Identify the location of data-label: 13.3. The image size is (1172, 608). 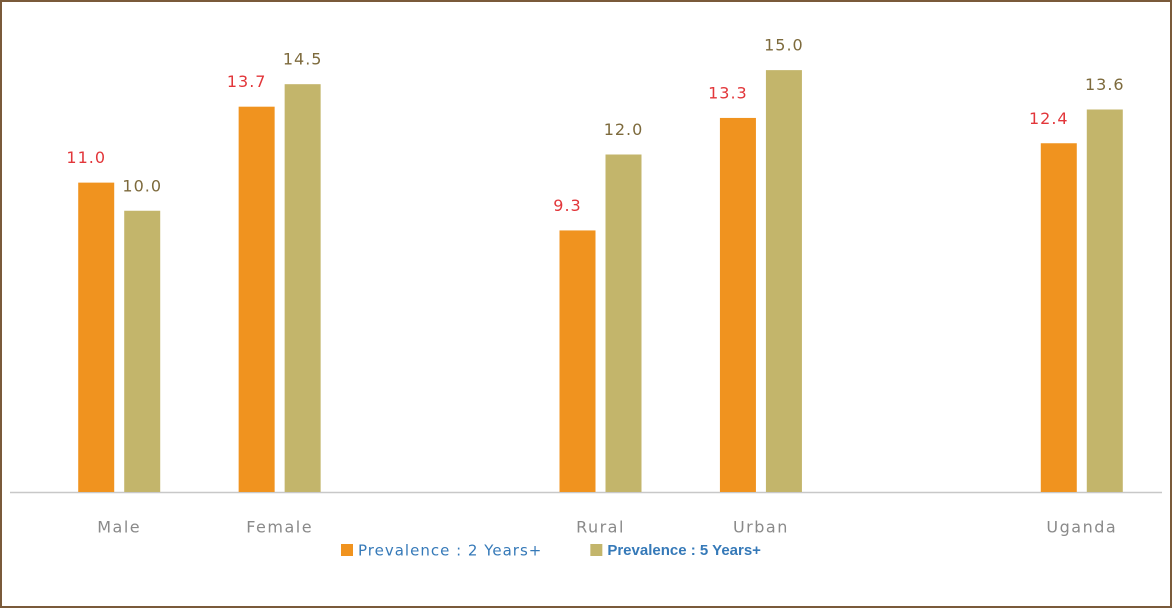
(728, 92).